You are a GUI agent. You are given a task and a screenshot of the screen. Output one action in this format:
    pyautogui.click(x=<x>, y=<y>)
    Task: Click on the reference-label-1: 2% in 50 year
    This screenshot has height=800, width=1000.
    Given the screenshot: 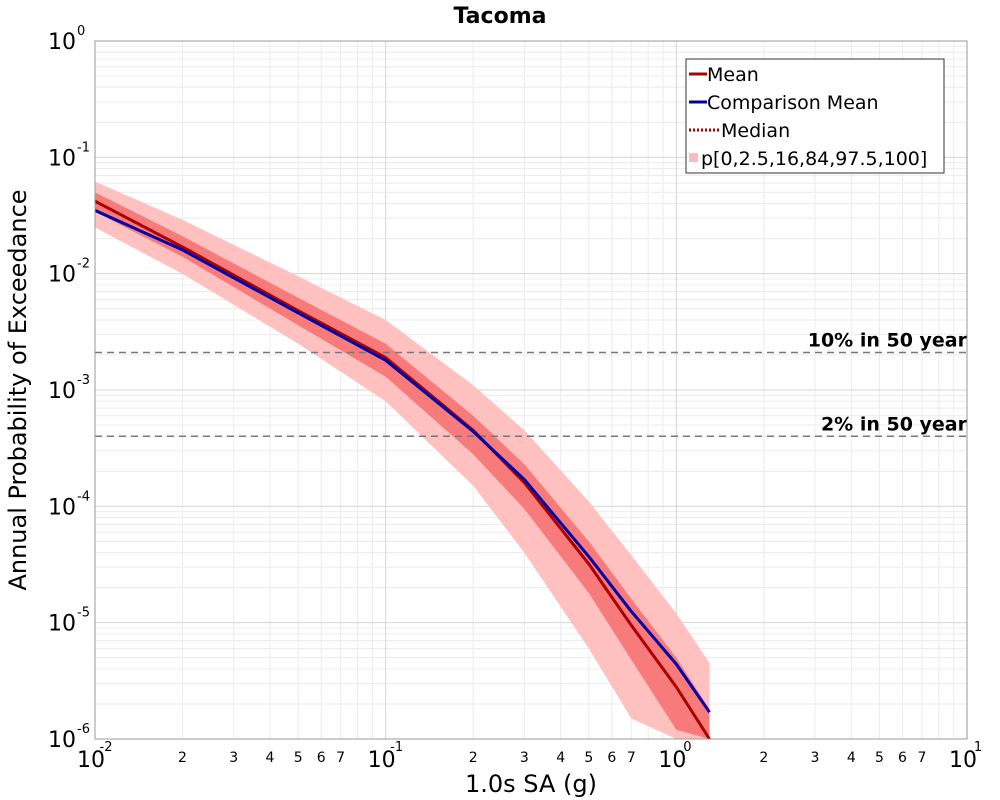 What is the action you would take?
    pyautogui.click(x=894, y=424)
    